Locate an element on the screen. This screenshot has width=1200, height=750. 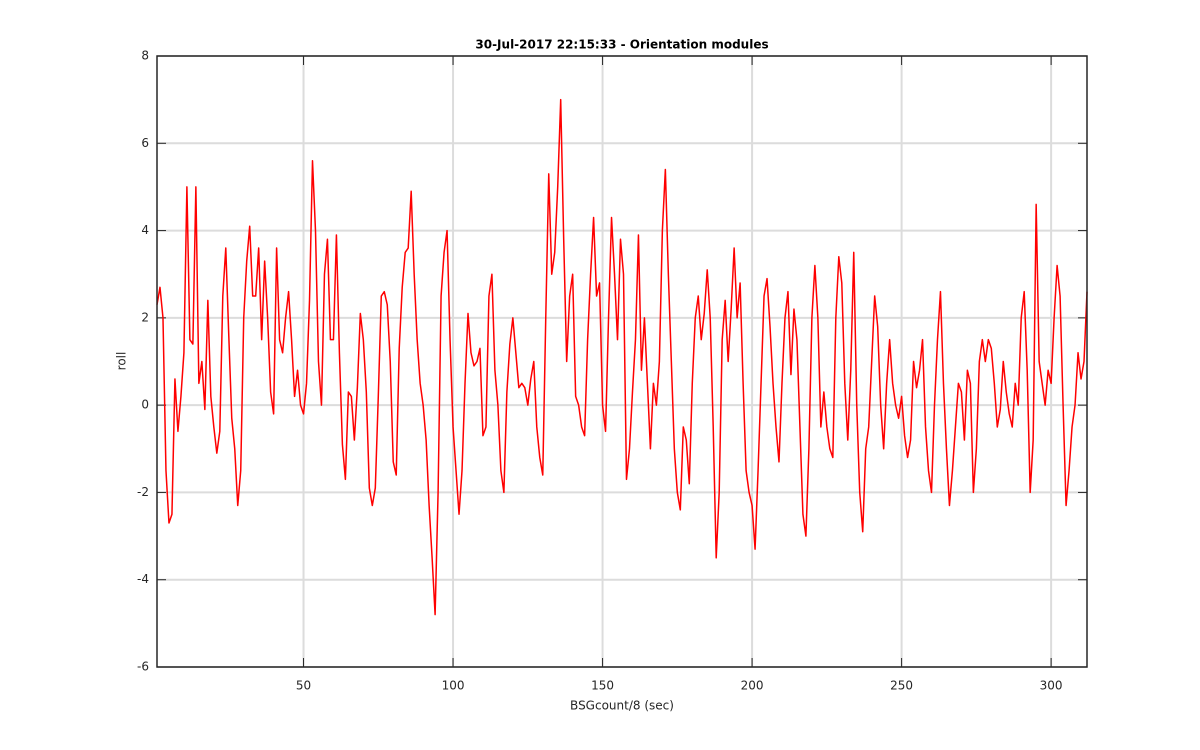
x-tick-label: 150 is located at coordinates (602, 686).